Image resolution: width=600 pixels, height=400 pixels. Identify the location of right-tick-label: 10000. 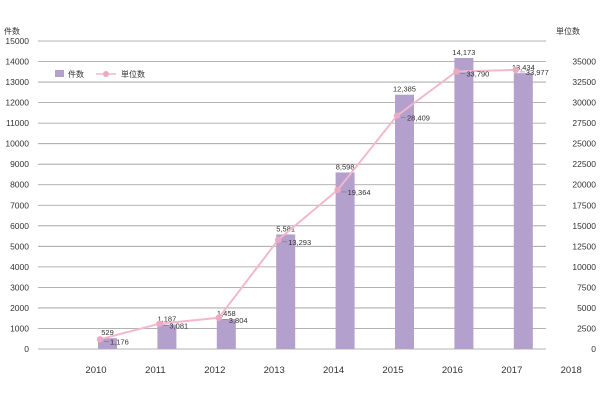
(584, 267).